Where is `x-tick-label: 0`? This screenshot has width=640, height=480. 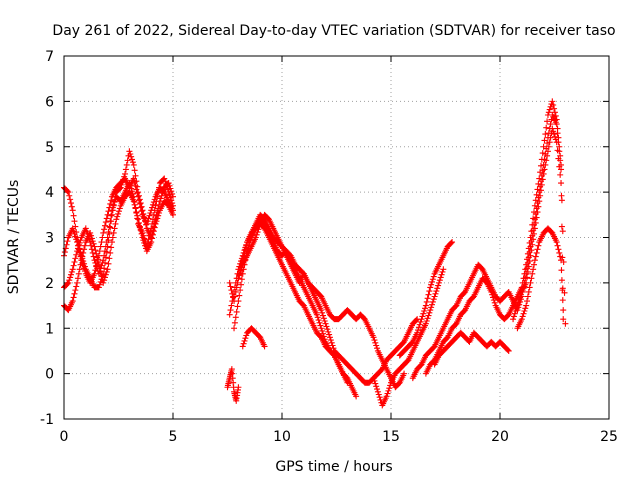
x-tick-label: 0 is located at coordinates (64, 437).